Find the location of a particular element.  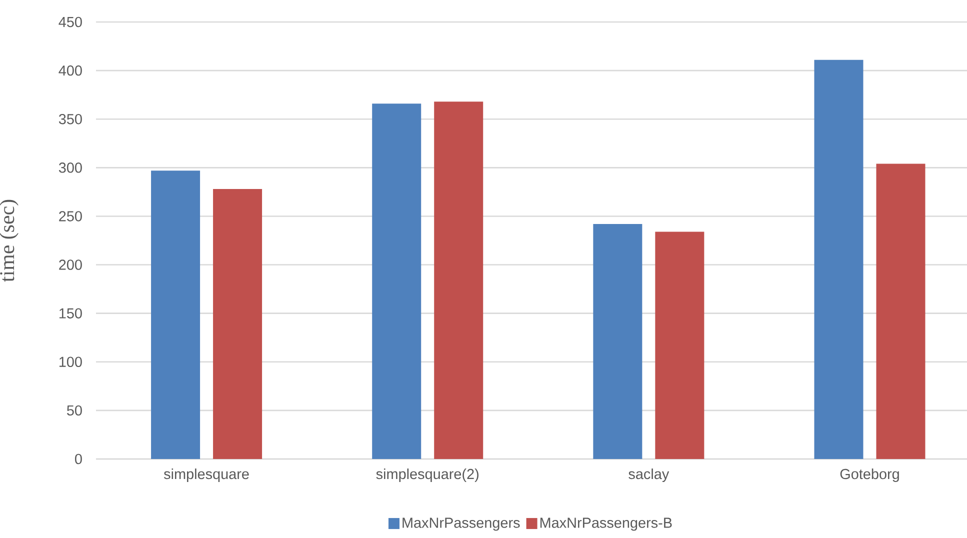

y-tick-label: 400 is located at coordinates (70, 70).